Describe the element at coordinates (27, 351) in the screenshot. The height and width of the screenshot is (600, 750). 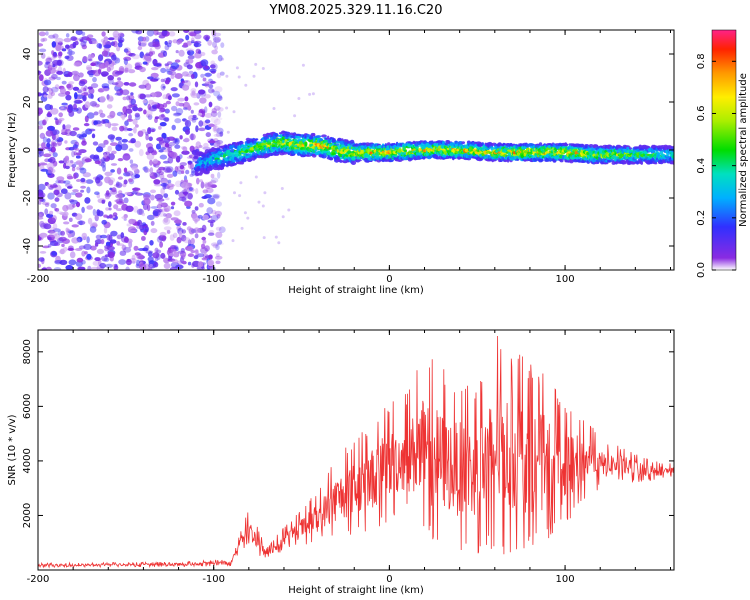
I see `y-tick-label: 8000` at that location.